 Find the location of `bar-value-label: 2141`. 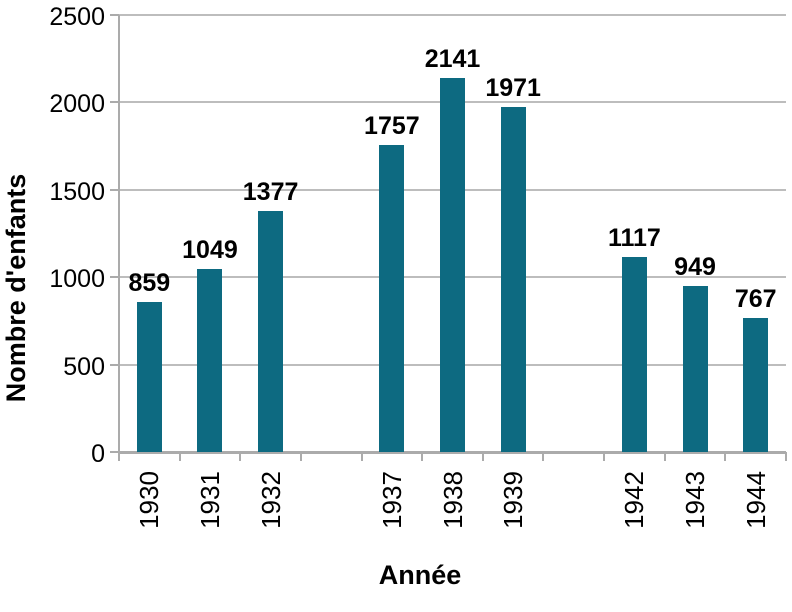

bar-value-label: 2141 is located at coordinates (452, 58).